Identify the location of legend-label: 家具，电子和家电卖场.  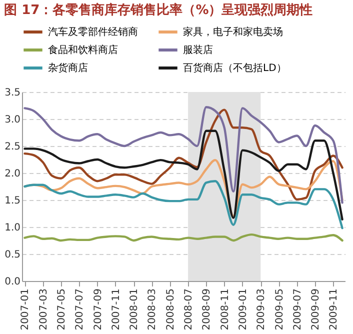
(233, 32).